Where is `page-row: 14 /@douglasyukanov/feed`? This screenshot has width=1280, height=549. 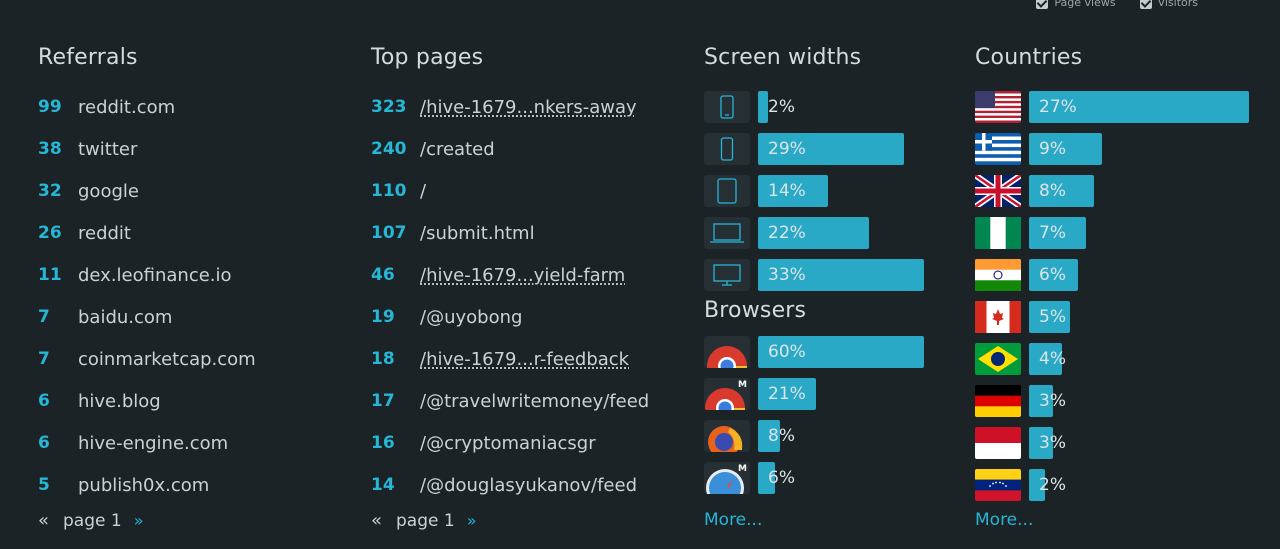
page-row: 14 /@douglasyukanov/feed is located at coordinates (531, 485).